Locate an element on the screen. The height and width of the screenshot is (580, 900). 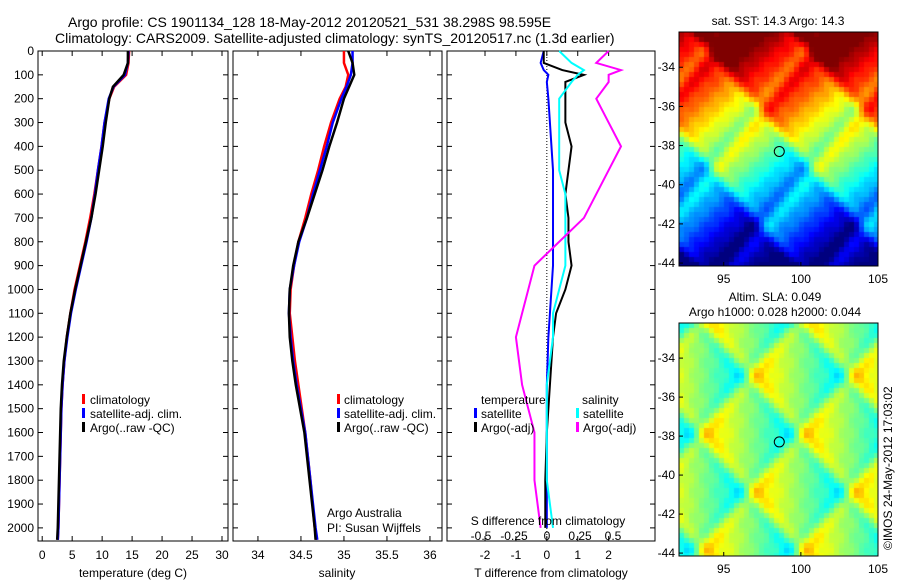
differences-xtick-label: -2 is located at coordinates (485, 555).